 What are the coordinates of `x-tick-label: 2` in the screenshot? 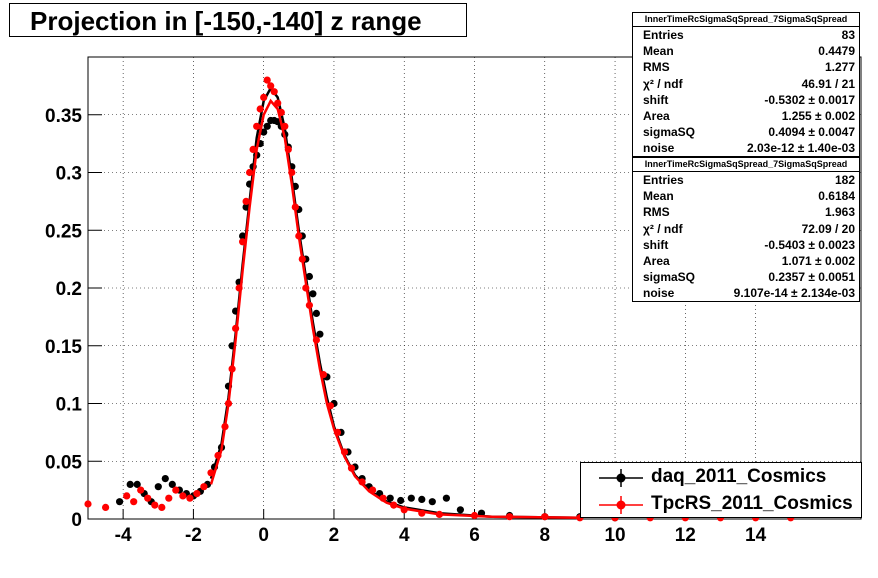 It's located at (334, 535).